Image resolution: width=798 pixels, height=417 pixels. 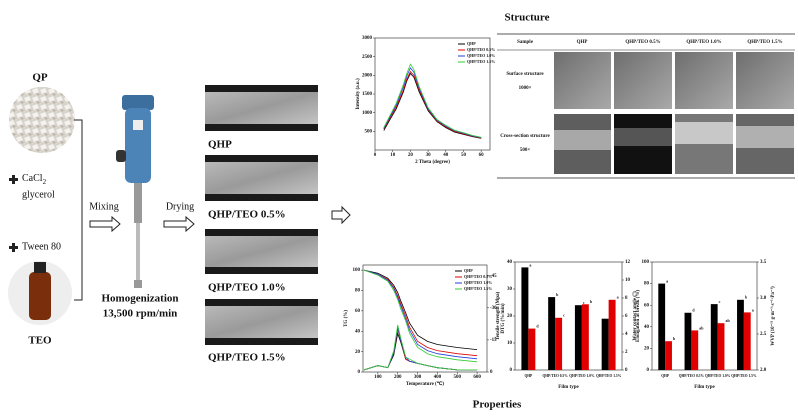 I want to click on tween-label: Tween 80, so click(x=41, y=246).